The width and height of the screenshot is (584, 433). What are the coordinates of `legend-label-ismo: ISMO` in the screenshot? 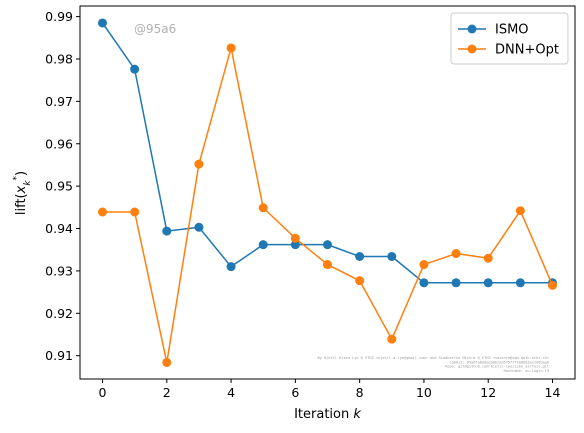 It's located at (512, 30).